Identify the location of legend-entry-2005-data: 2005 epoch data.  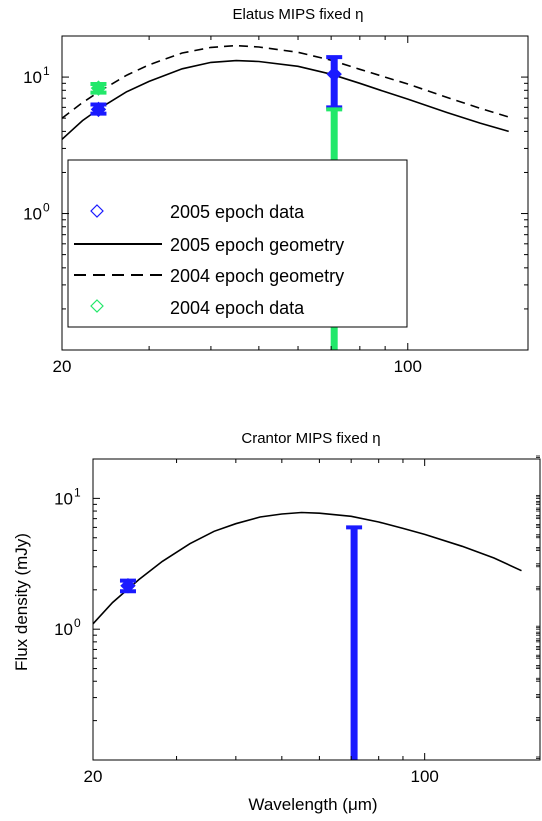
(197, 212).